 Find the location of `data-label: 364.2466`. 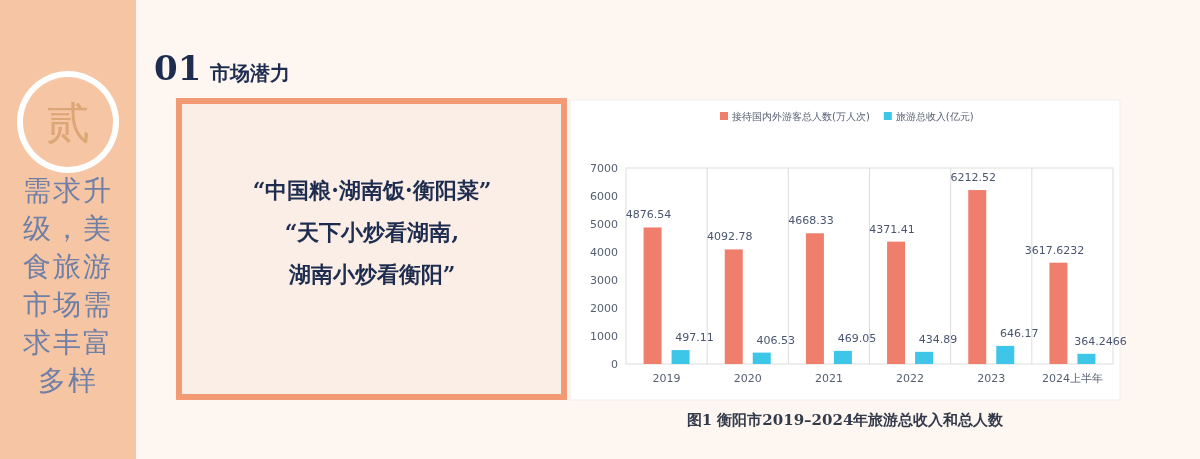

data-label: 364.2466 is located at coordinates (1100, 341).